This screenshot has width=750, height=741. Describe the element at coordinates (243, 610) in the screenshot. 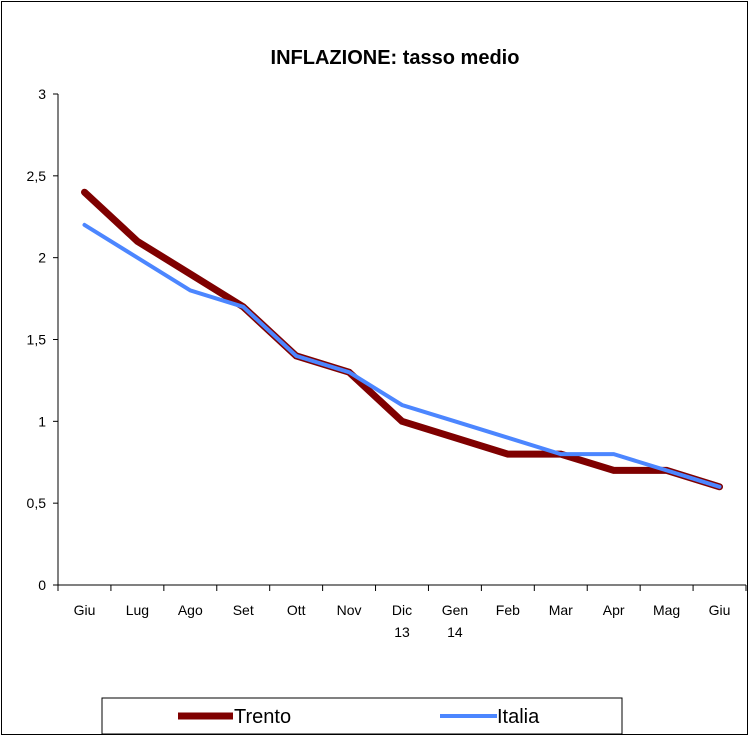

I see `x-tick-label: Set` at that location.